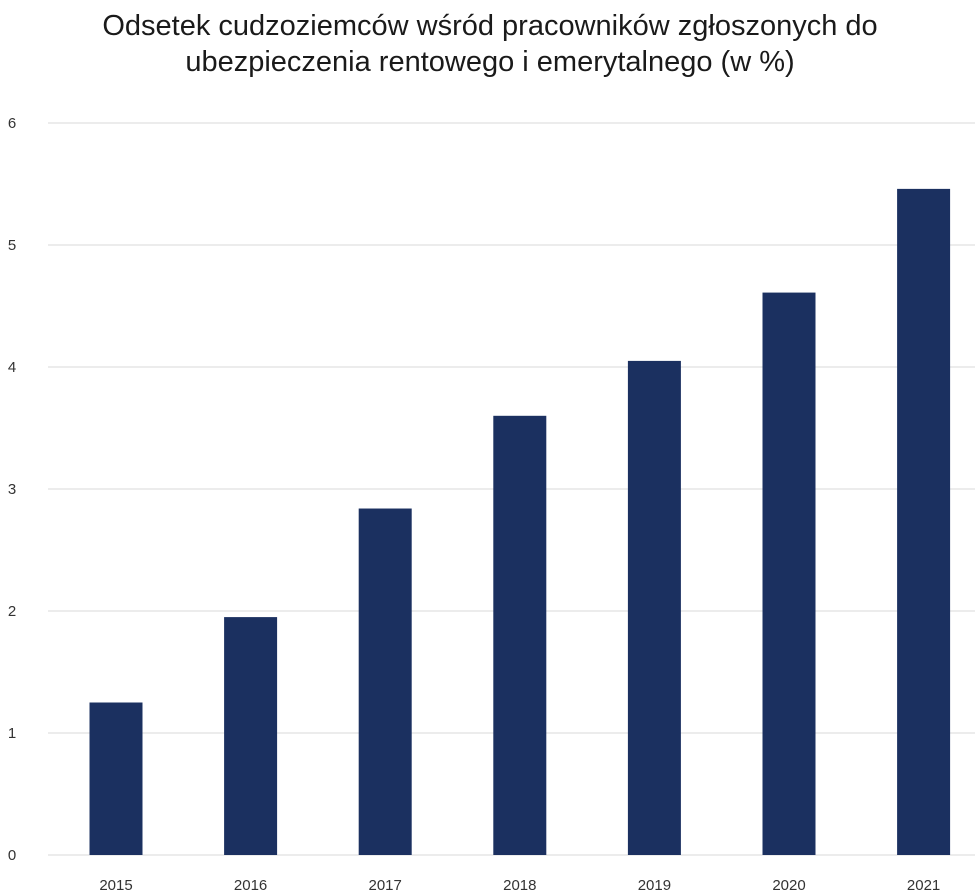 This screenshot has width=980, height=894. I want to click on x-tick-label: 2018, so click(519, 885).